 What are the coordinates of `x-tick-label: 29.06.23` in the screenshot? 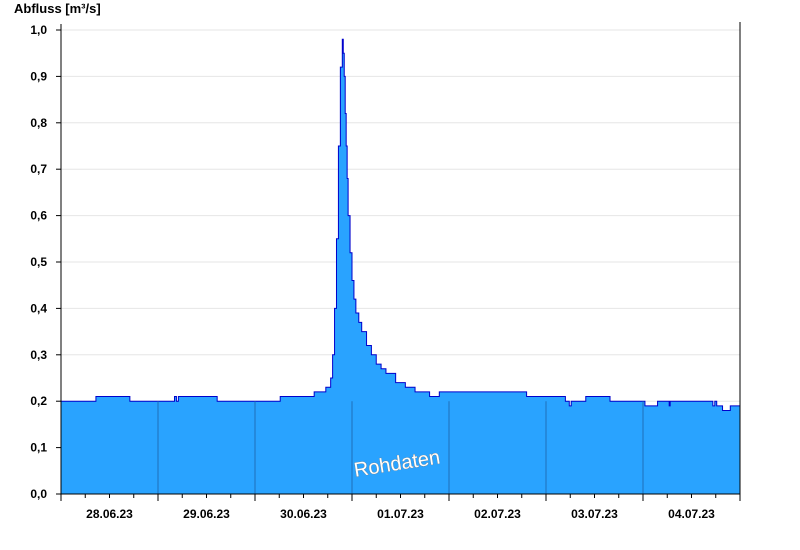 It's located at (206, 514).